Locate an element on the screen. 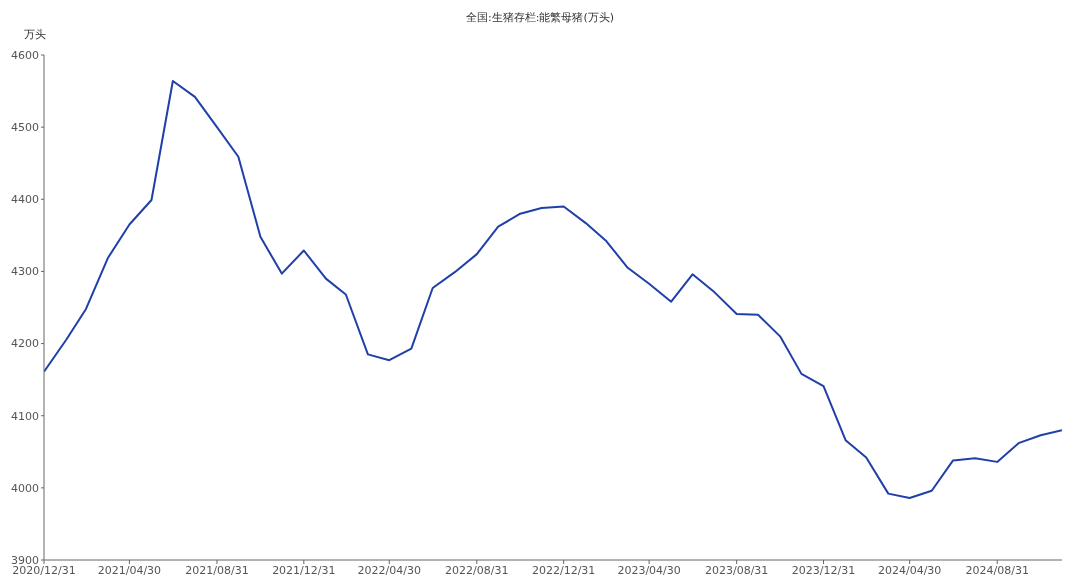  x-tick-label: 2022/08/31 is located at coordinates (477, 570).